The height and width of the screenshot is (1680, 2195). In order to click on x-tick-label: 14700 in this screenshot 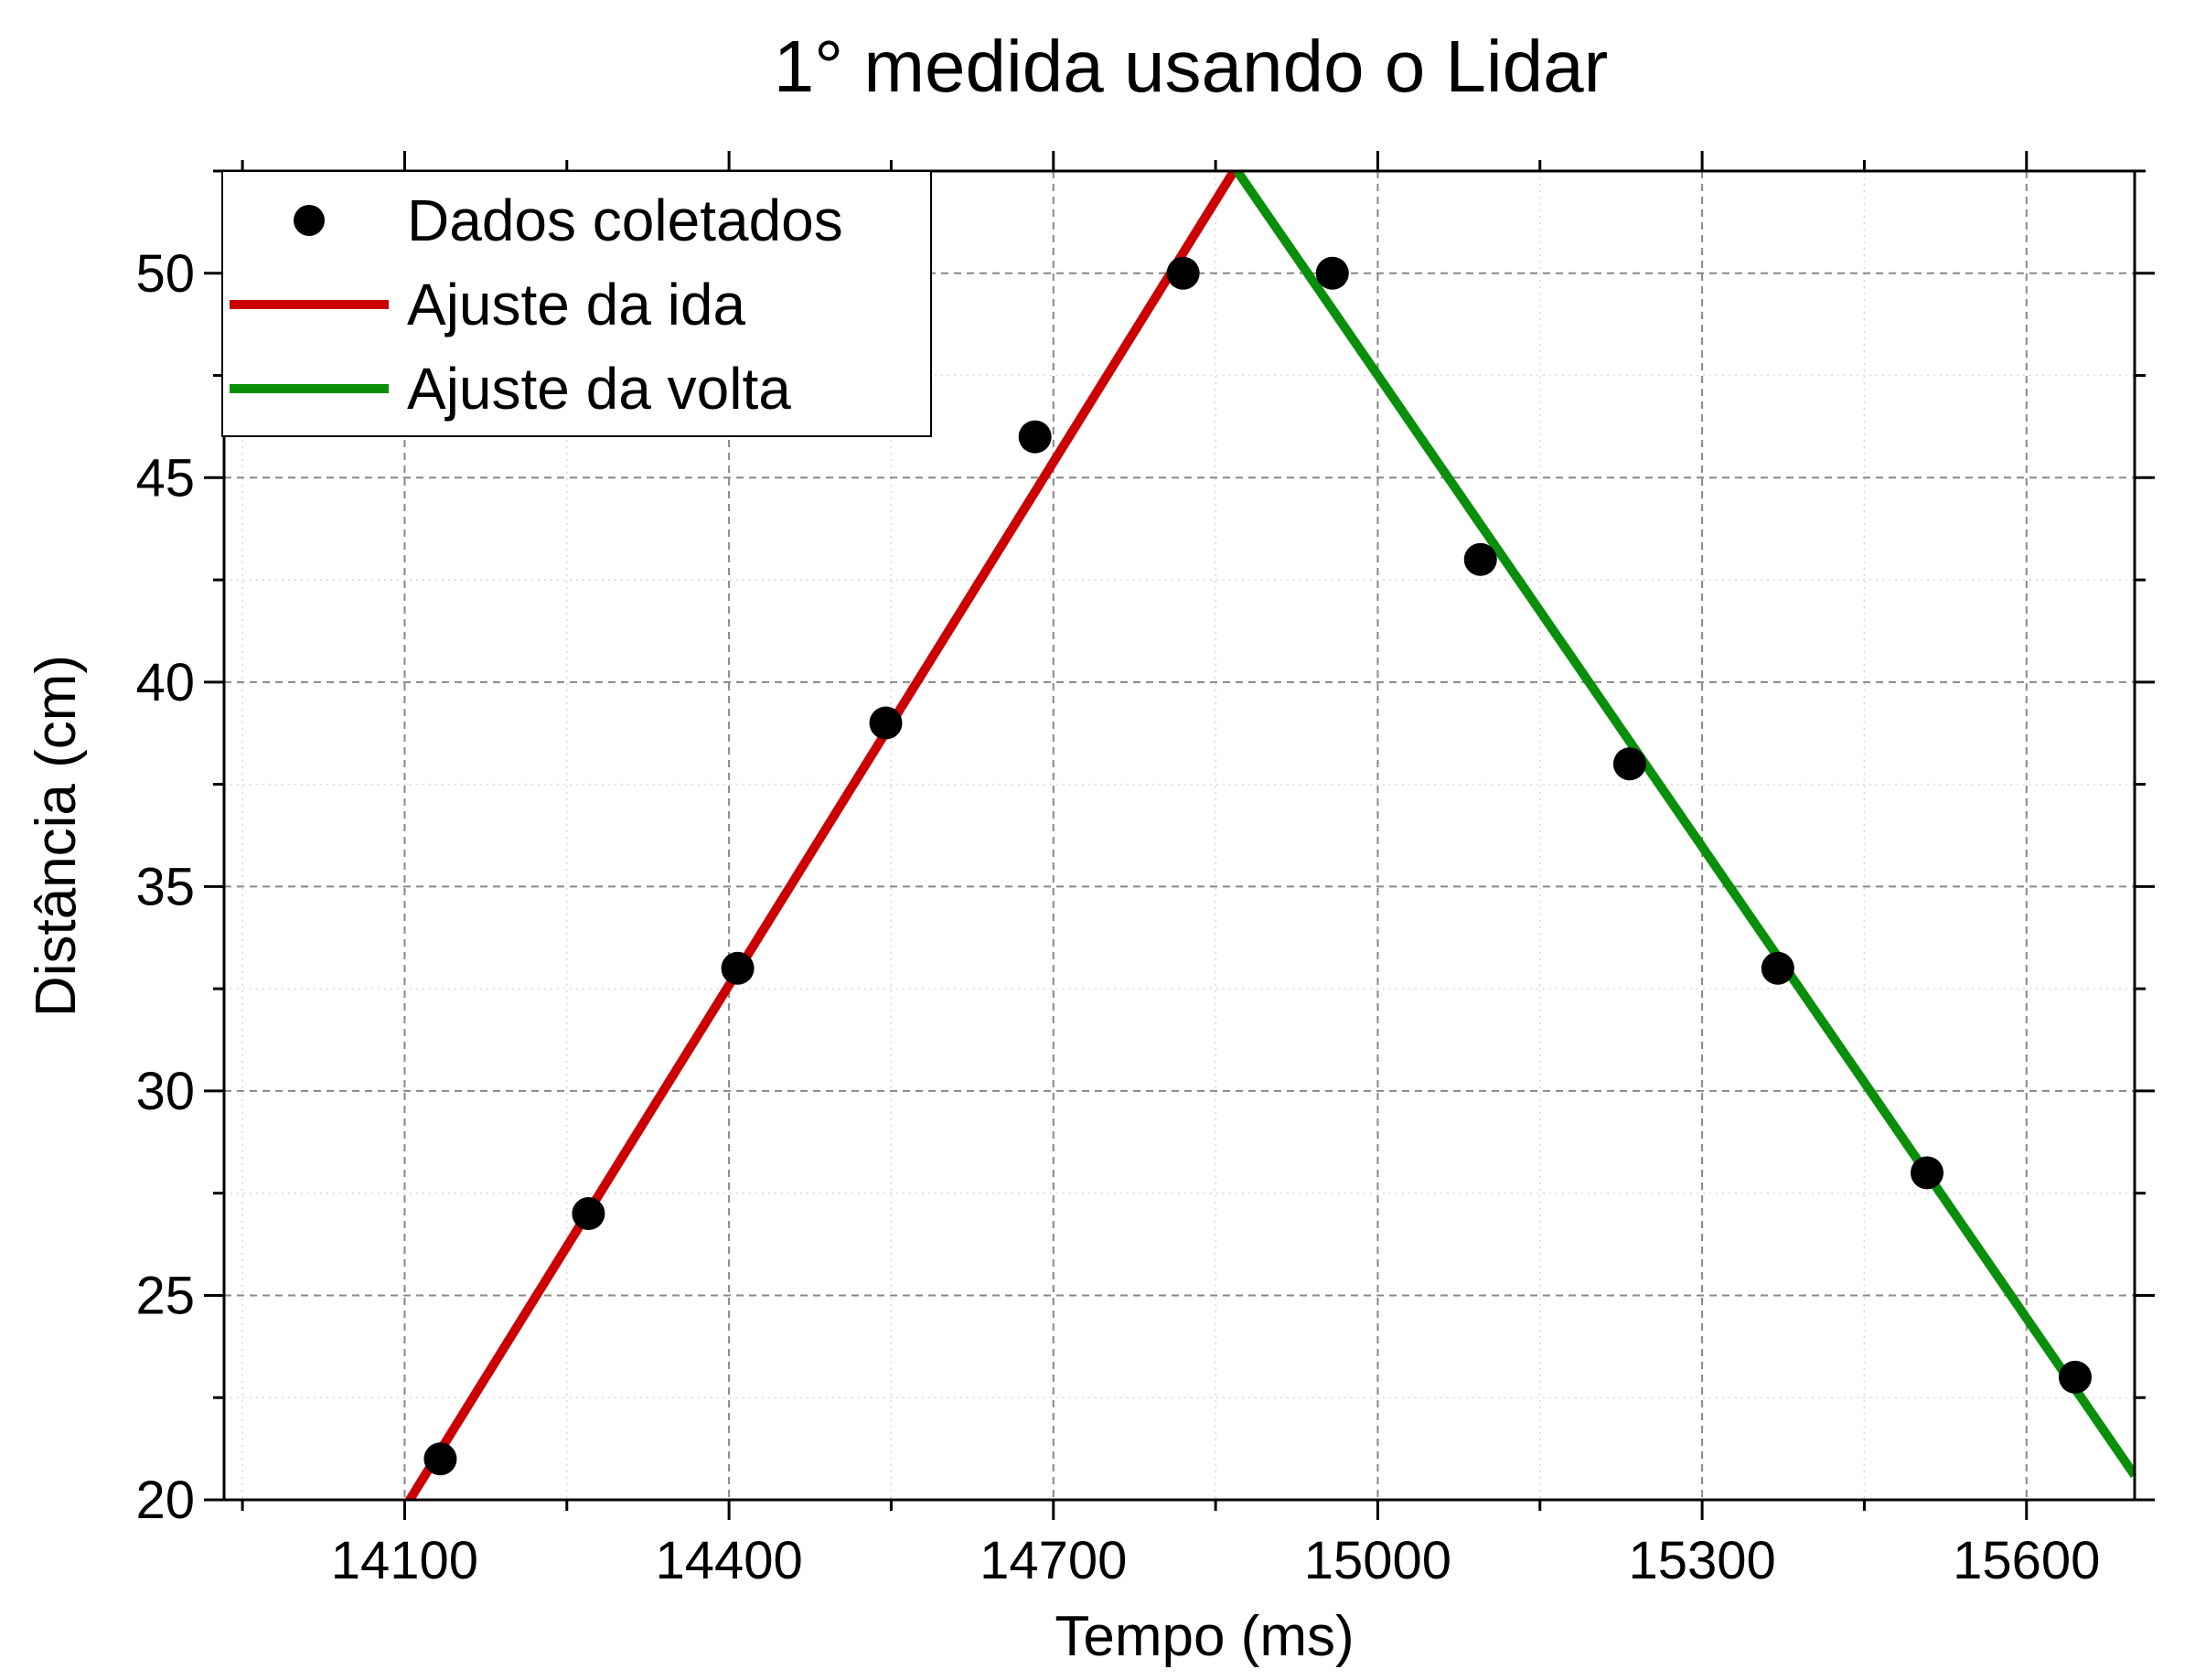, I will do `click(1053, 1560)`.